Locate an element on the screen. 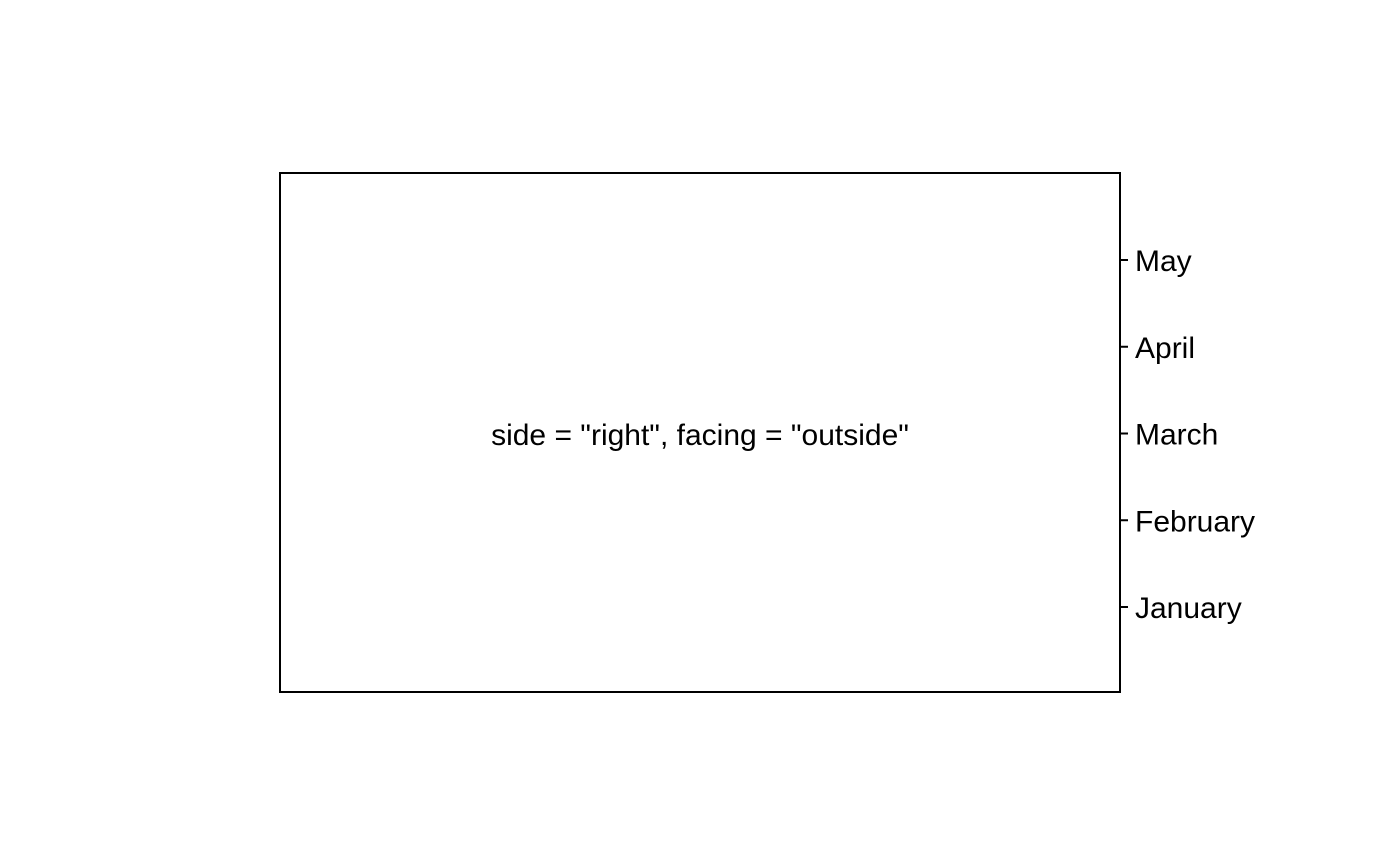  right-axis: January February March April May is located at coordinates (1187, 435).